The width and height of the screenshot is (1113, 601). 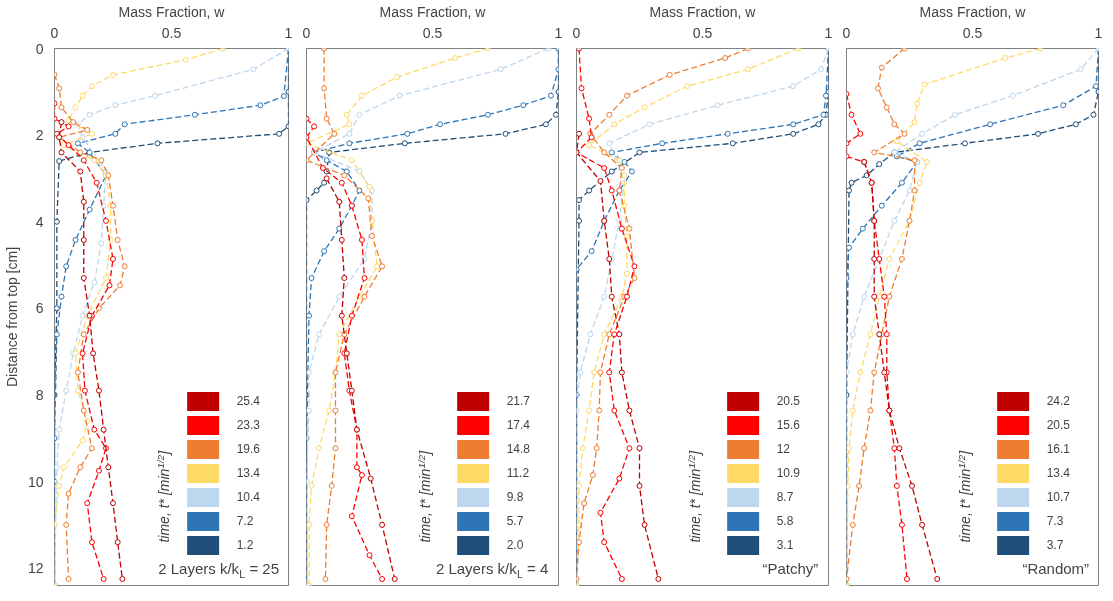 What do you see at coordinates (35, 568) in the screenshot?
I see `y-tick-label: 12` at bounding box center [35, 568].